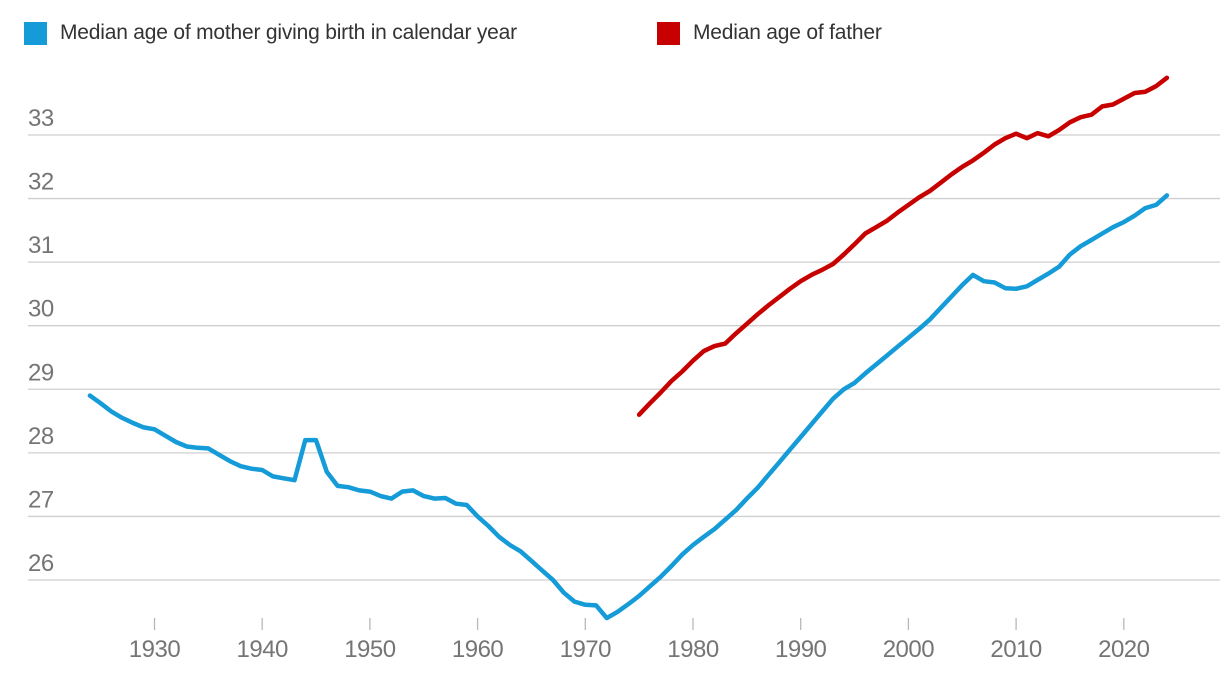  I want to click on x-axis-tick-label: 1930, so click(155, 649).